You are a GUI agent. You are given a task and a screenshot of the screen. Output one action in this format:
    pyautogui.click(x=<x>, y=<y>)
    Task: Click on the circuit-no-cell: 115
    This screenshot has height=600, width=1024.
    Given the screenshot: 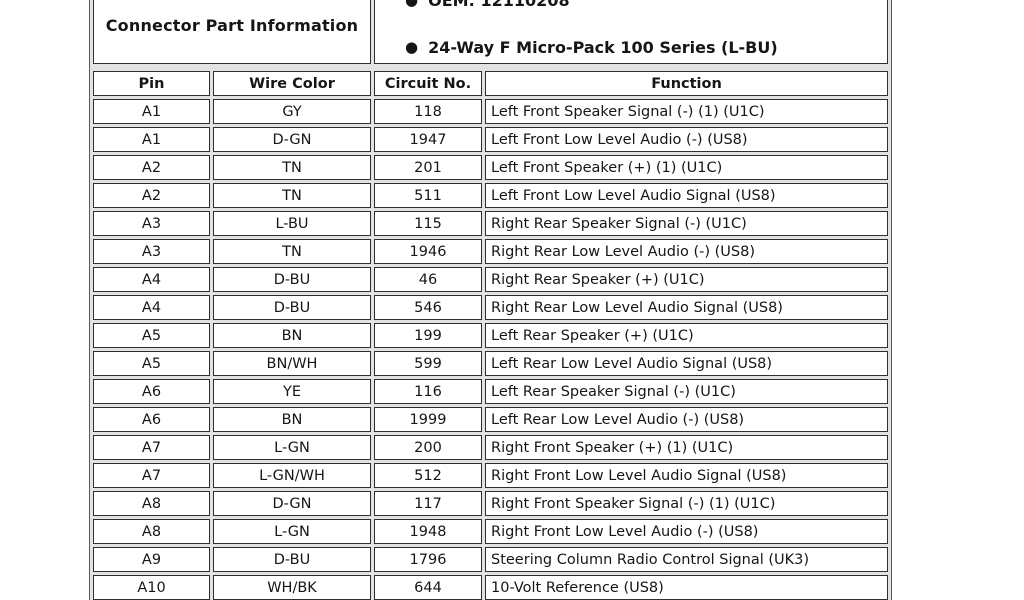 What is the action you would take?
    pyautogui.click(x=428, y=223)
    